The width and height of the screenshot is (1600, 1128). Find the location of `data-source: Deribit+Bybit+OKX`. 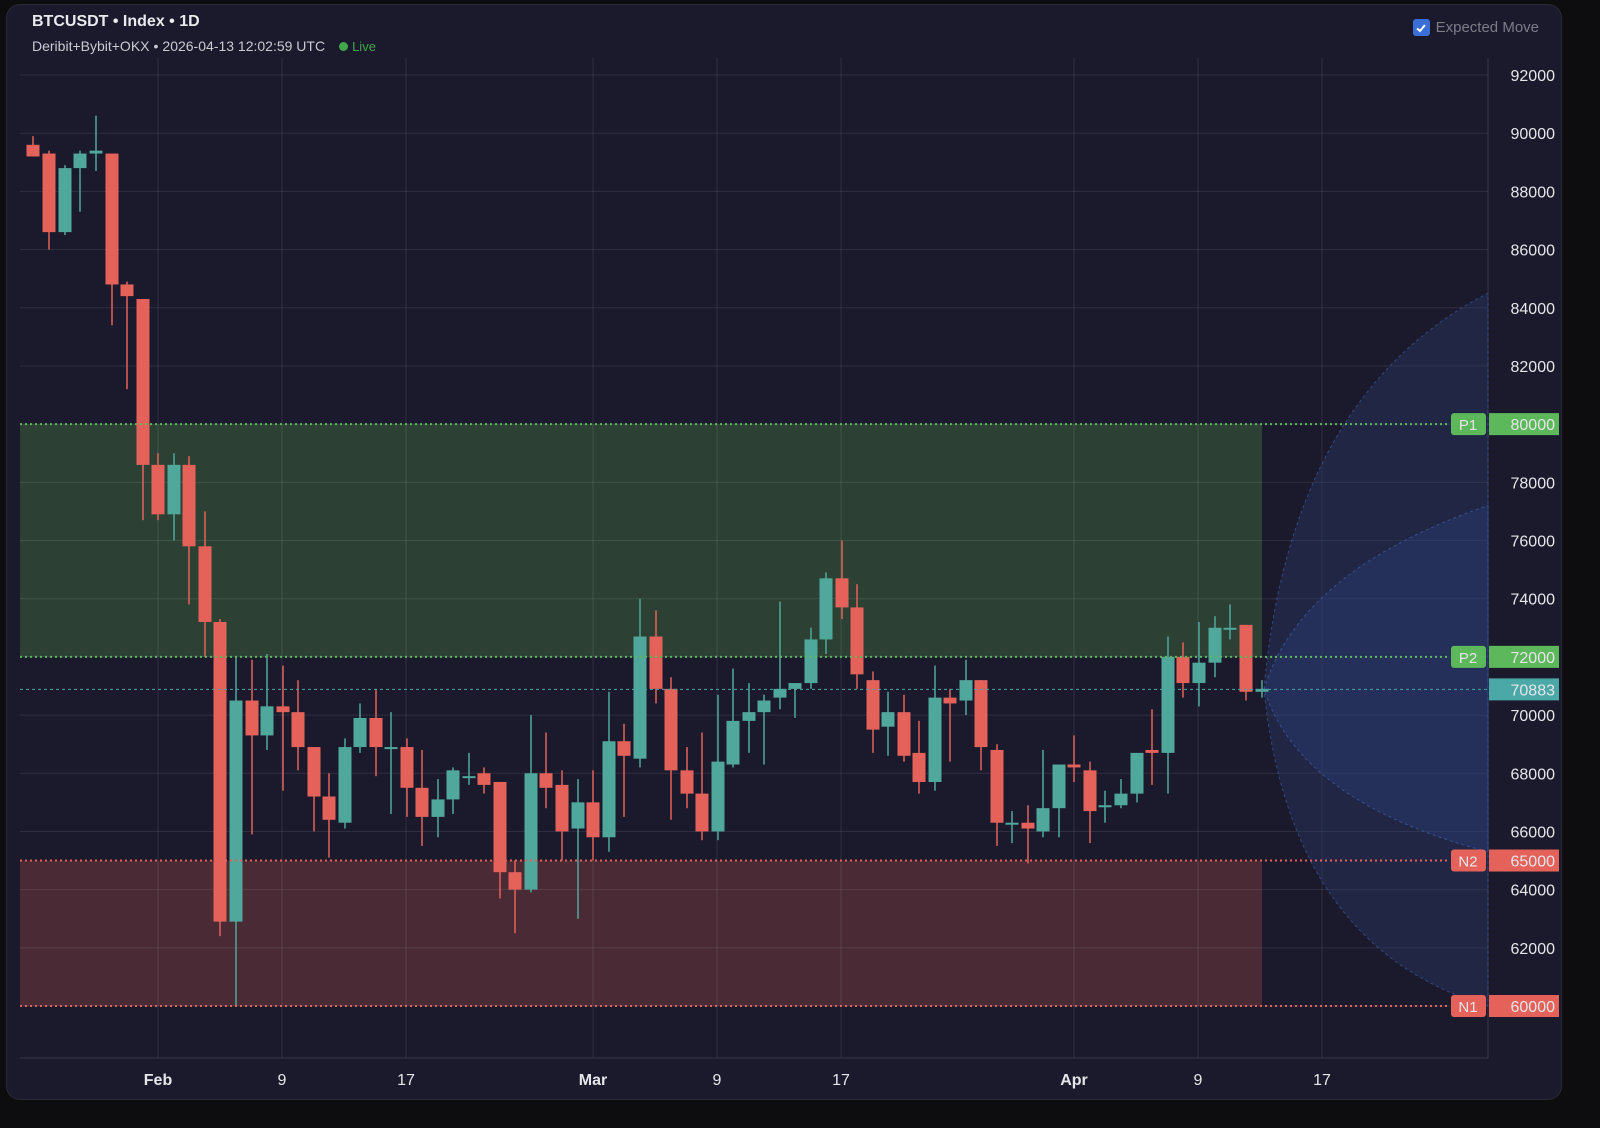

data-source: Deribit+Bybit+OKX is located at coordinates (91, 46).